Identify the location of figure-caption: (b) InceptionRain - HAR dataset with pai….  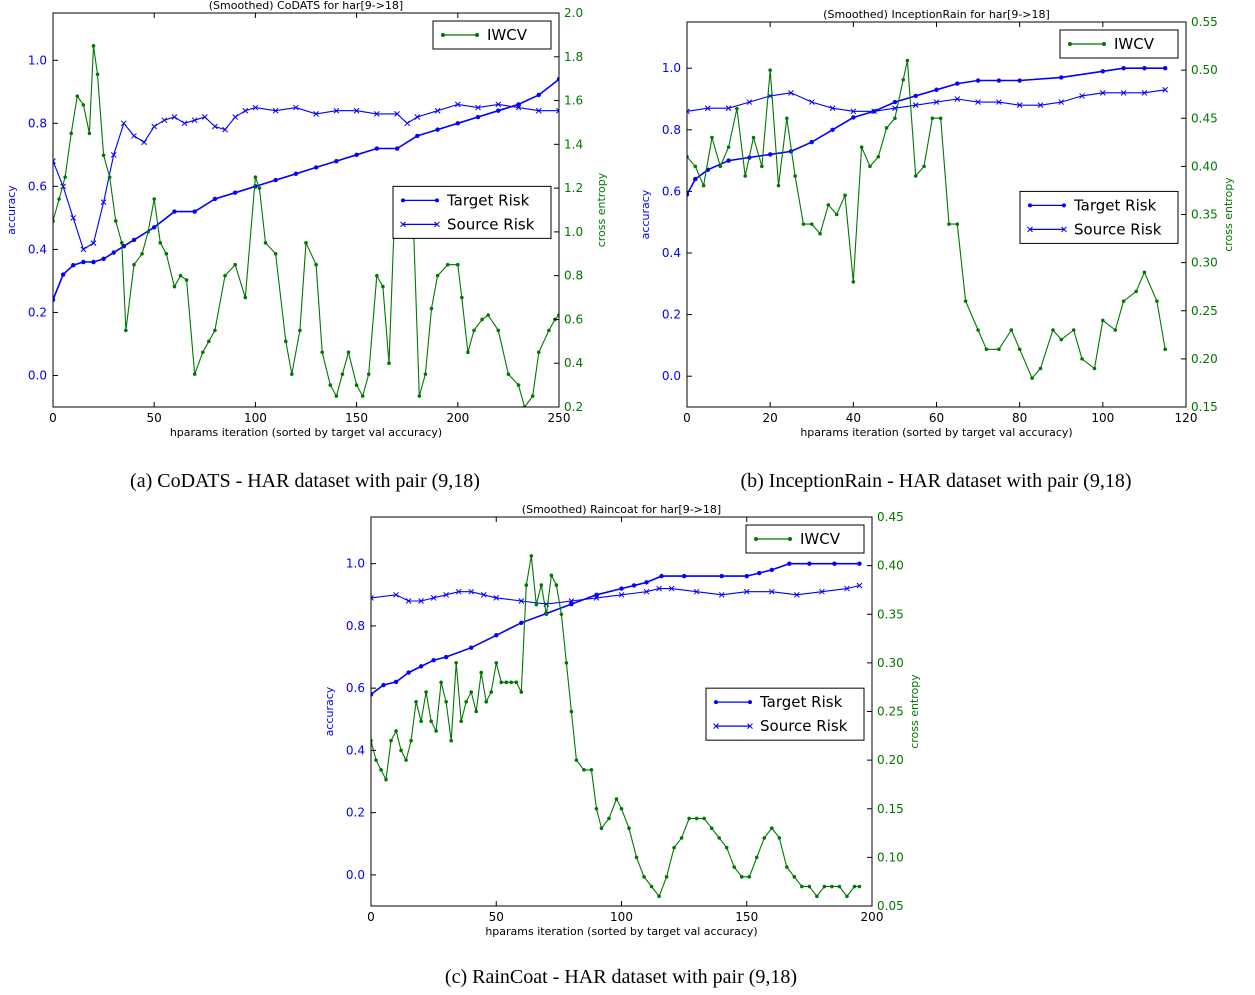
(935, 481).